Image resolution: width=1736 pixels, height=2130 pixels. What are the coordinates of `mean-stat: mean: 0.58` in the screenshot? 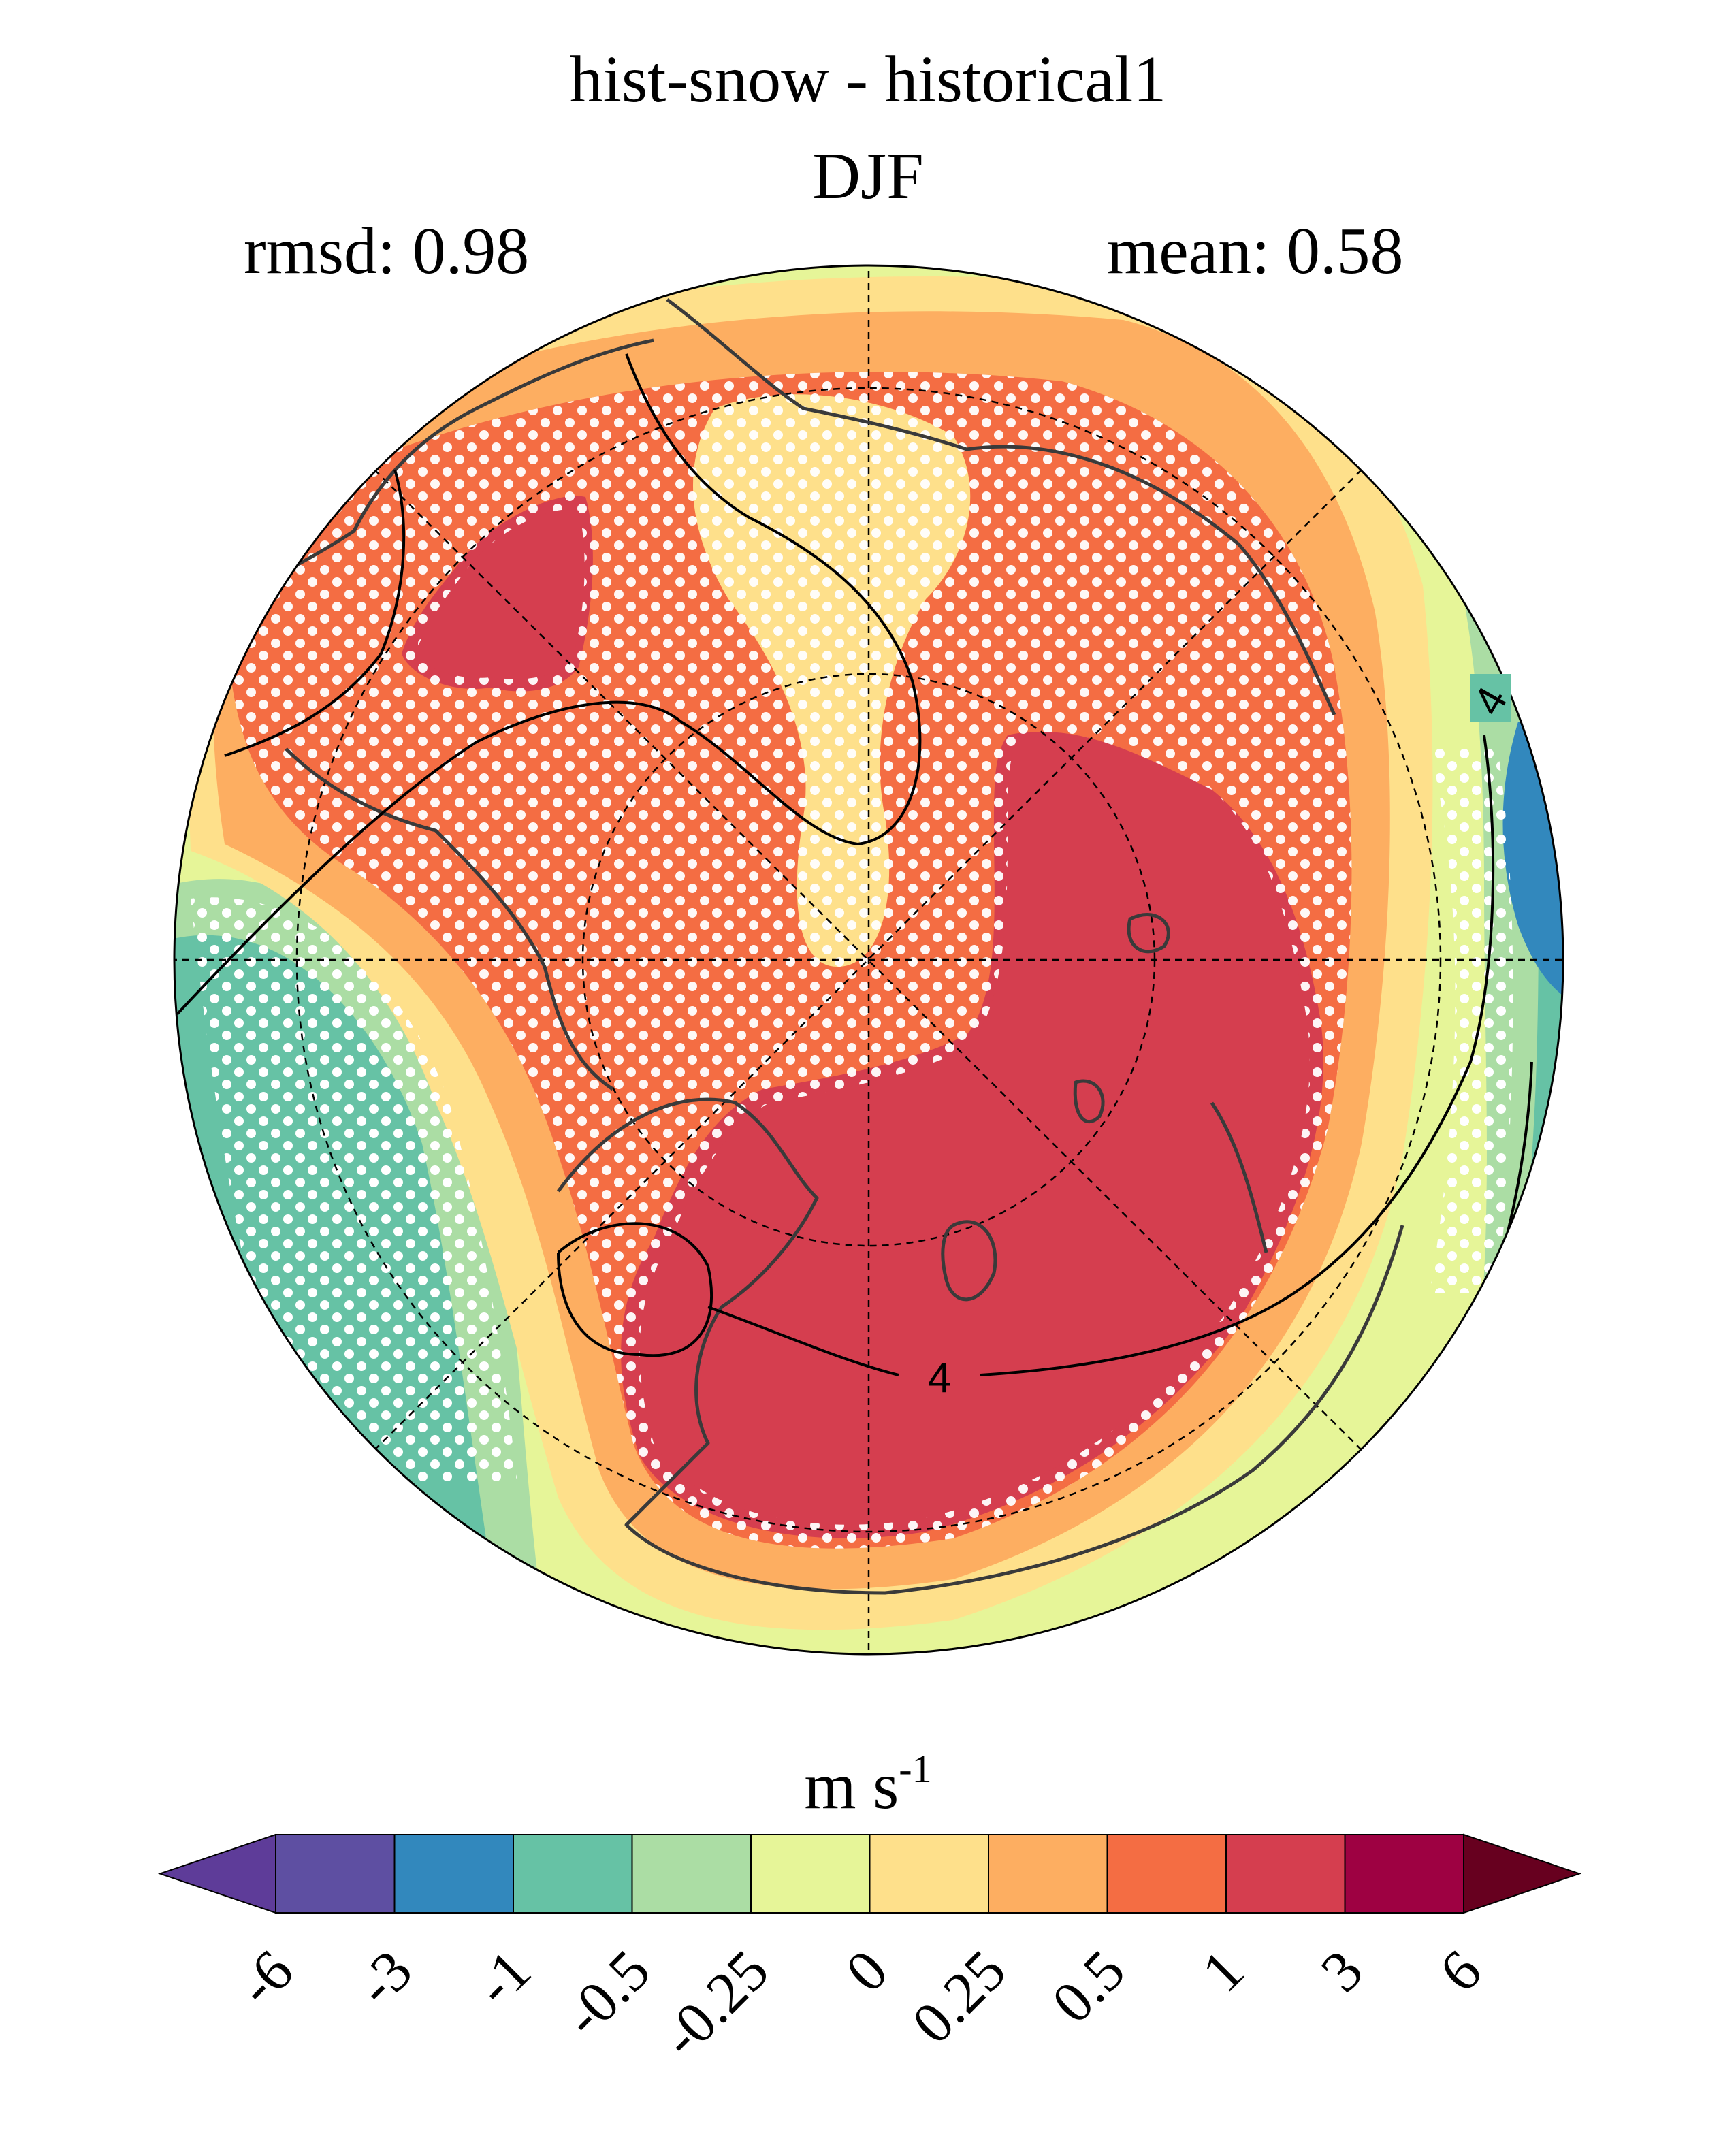 It's located at (1255, 251).